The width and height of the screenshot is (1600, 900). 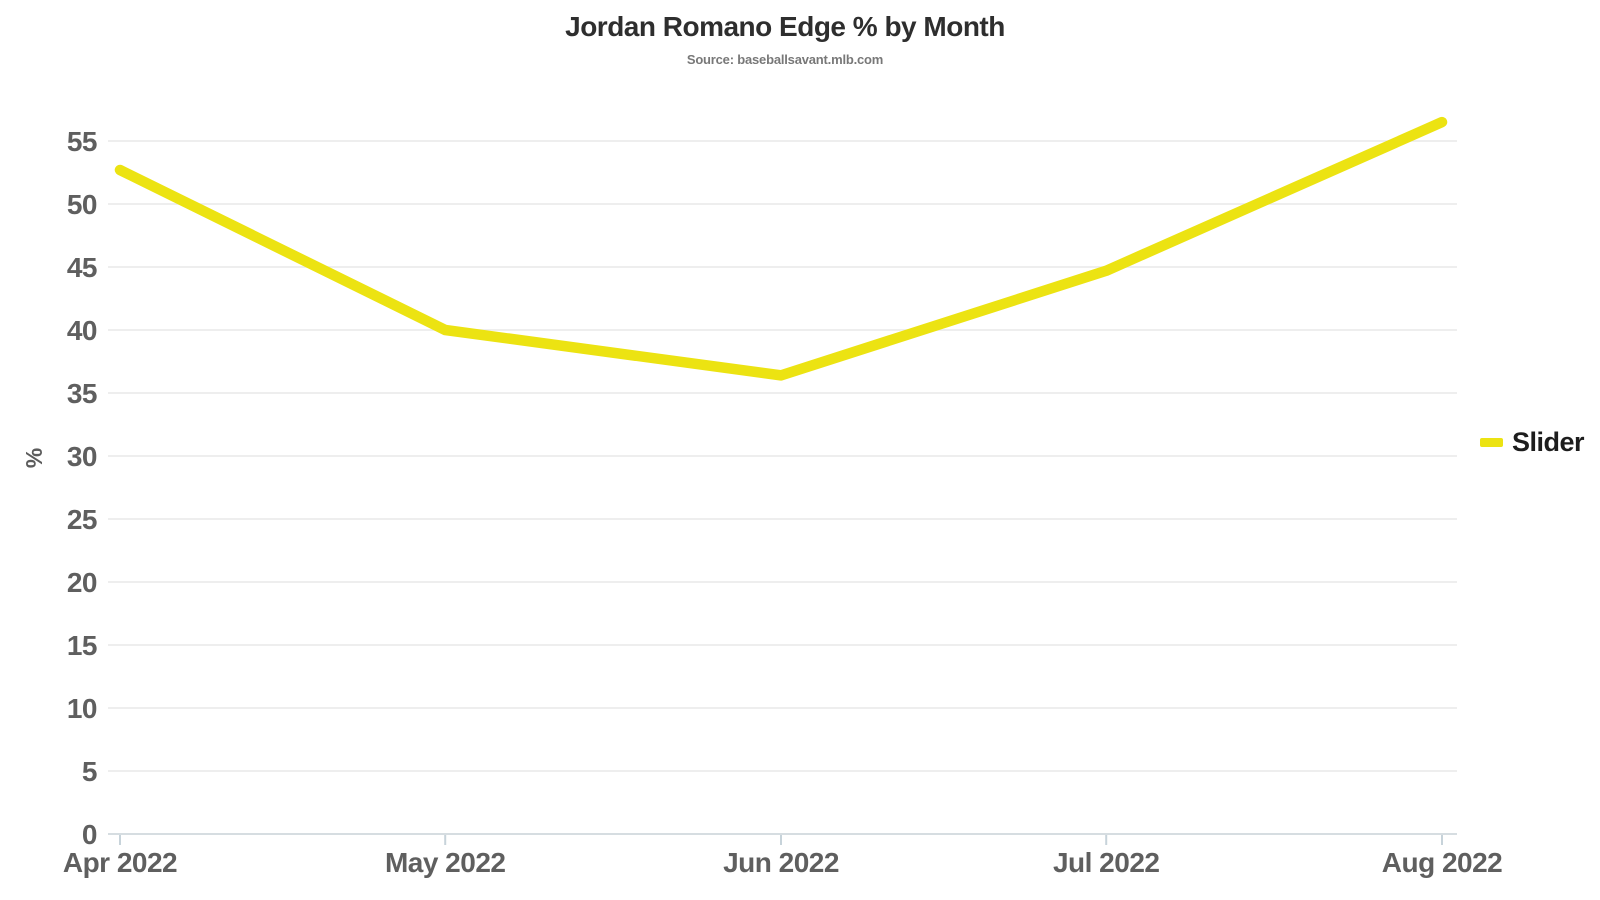 I want to click on y-tick-label: 15, so click(x=82, y=645).